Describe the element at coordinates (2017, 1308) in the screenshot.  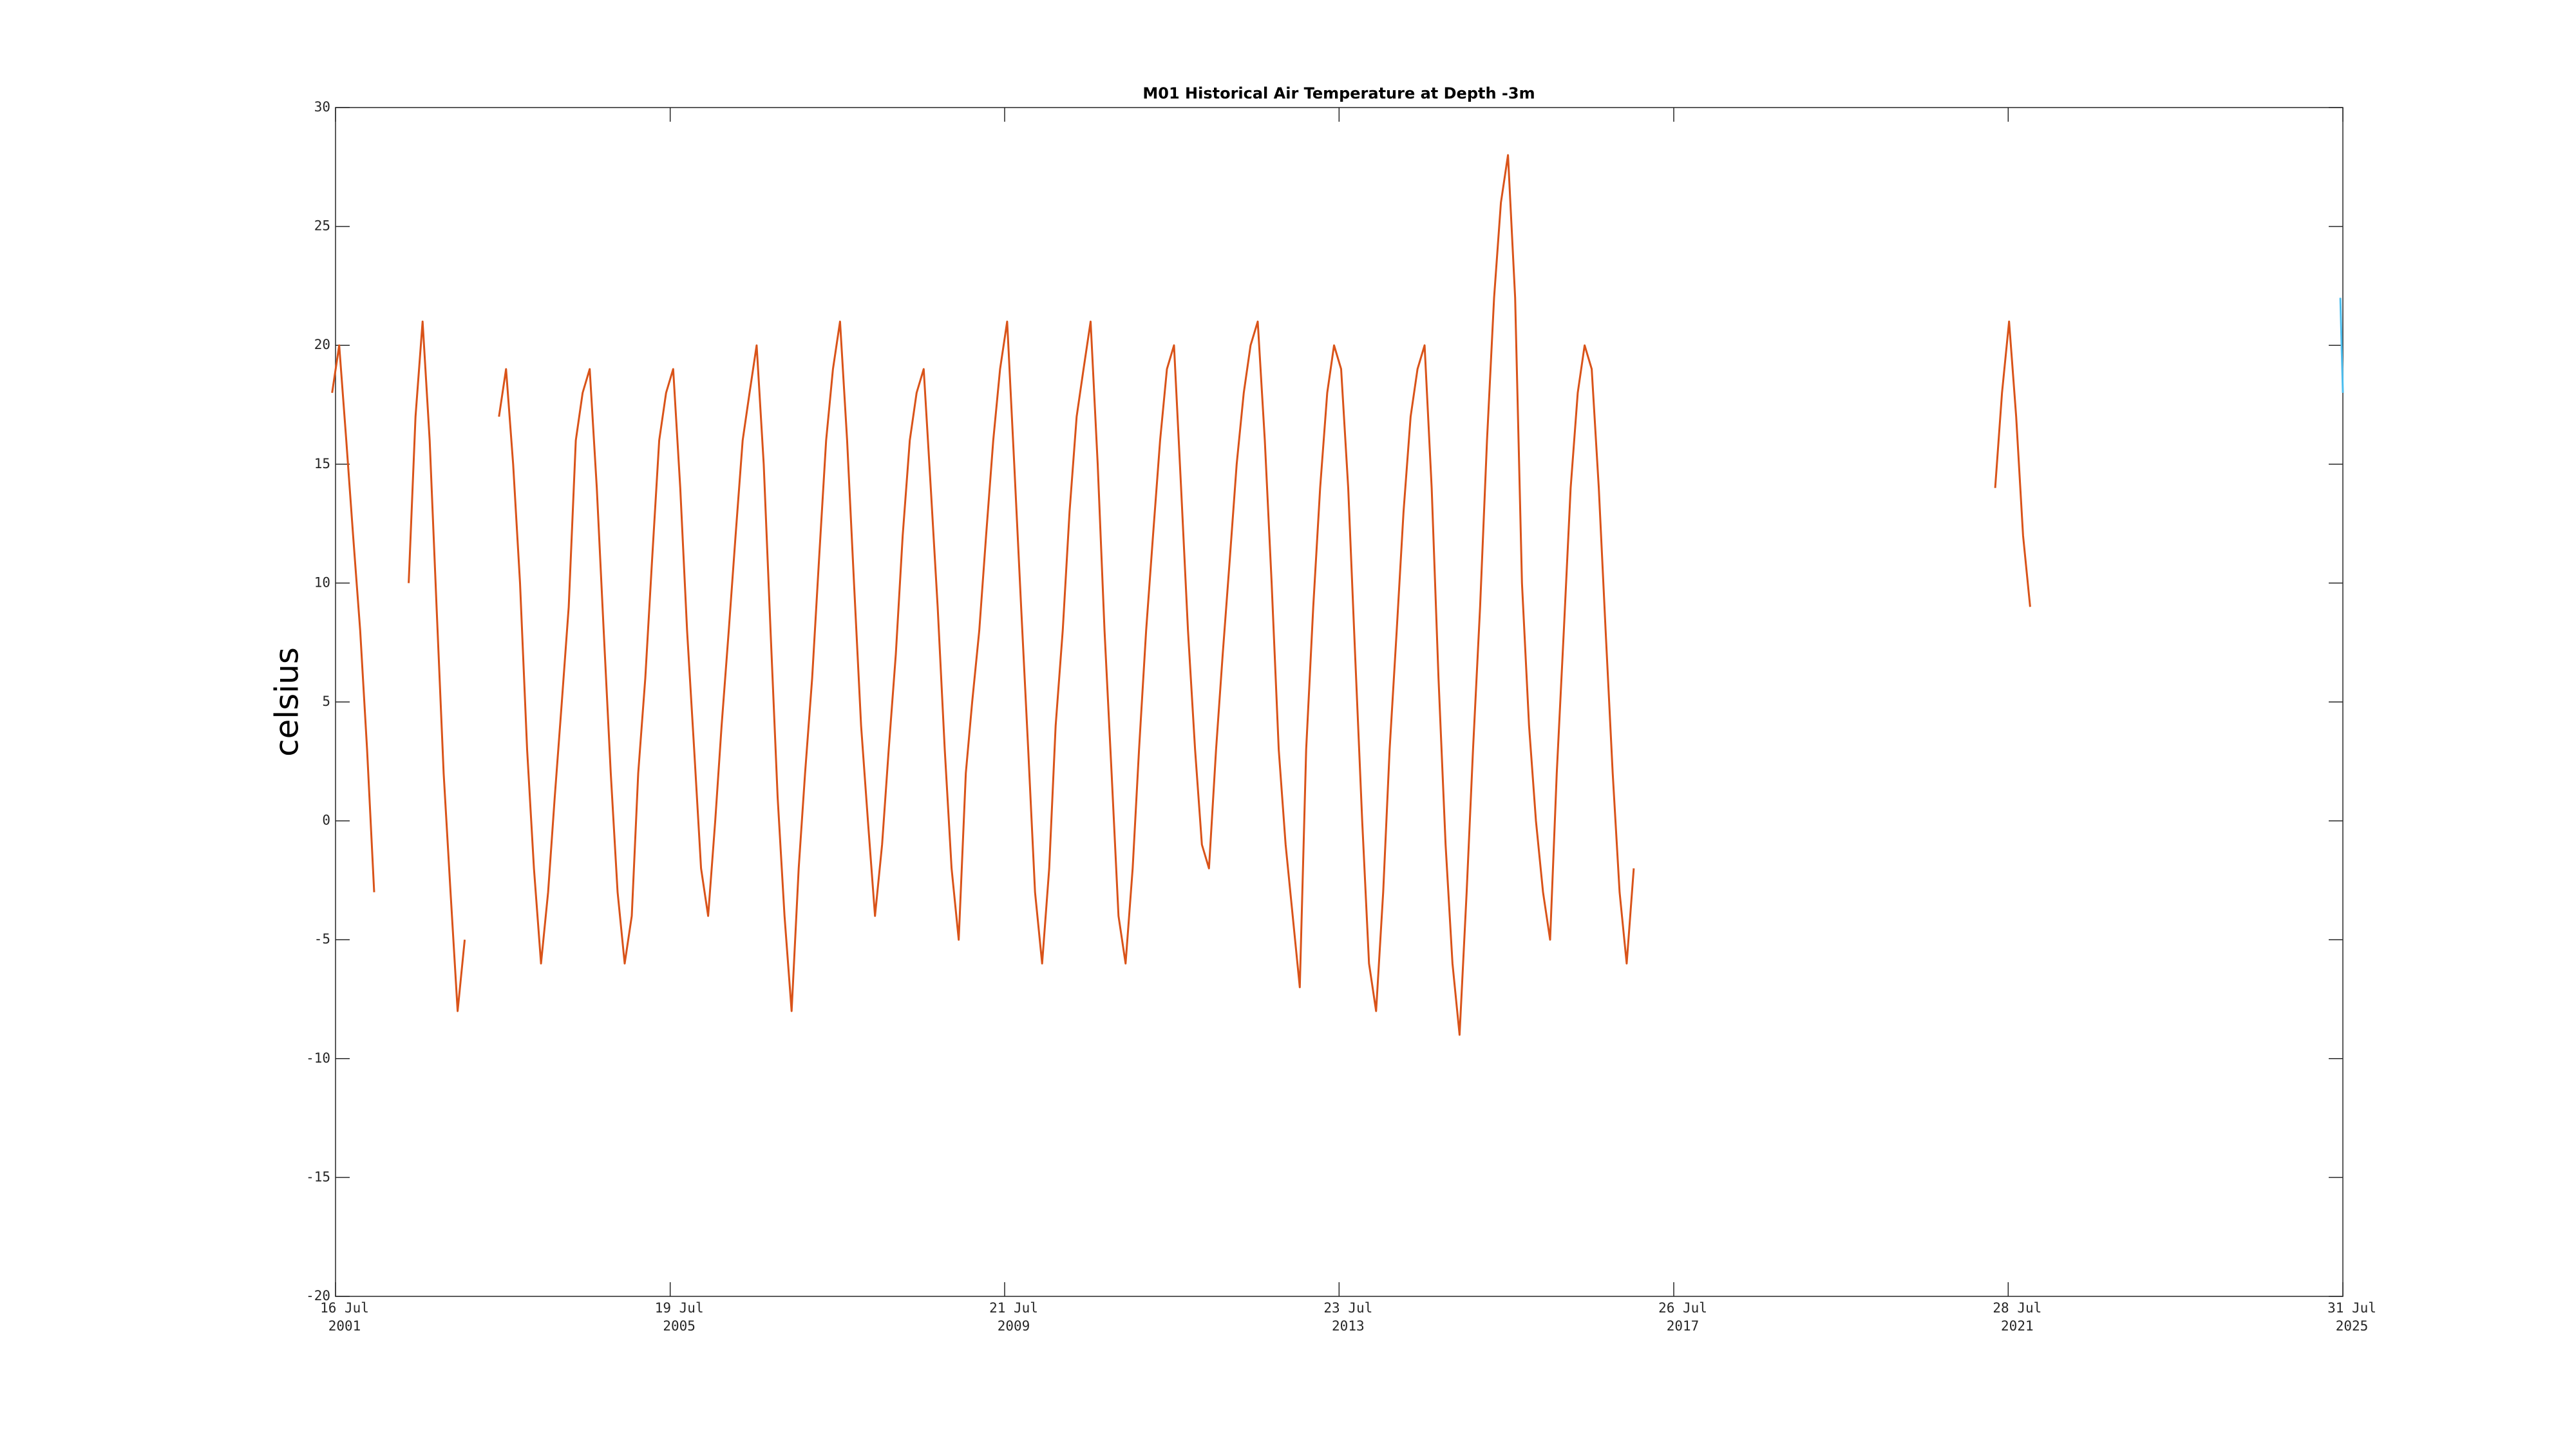
I see `x-tick-label: 28 Jul` at that location.